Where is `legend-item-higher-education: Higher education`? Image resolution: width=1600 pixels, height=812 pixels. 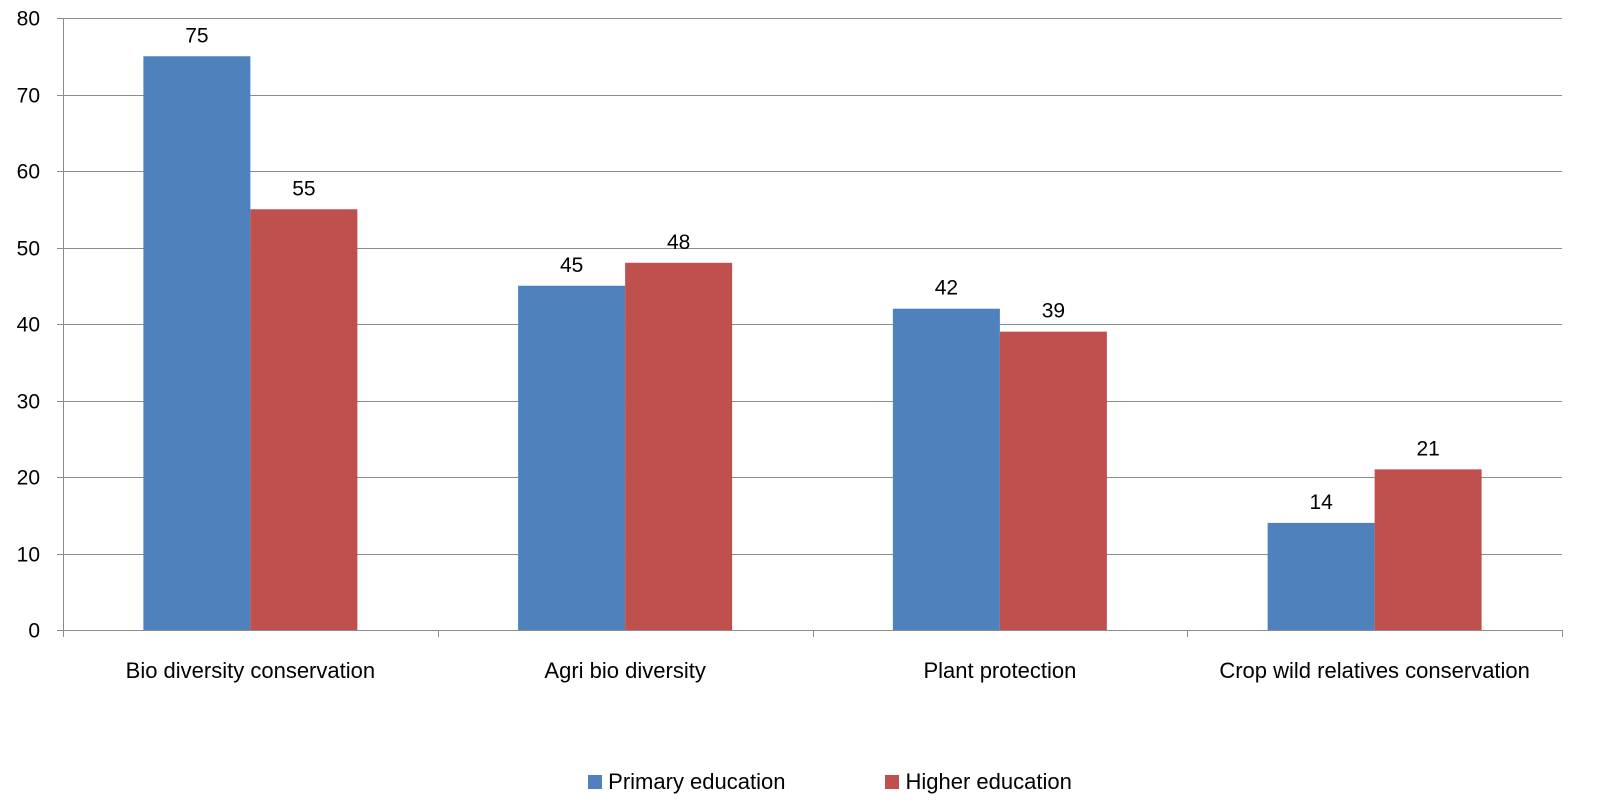 legend-item-higher-education: Higher education is located at coordinates (978, 782).